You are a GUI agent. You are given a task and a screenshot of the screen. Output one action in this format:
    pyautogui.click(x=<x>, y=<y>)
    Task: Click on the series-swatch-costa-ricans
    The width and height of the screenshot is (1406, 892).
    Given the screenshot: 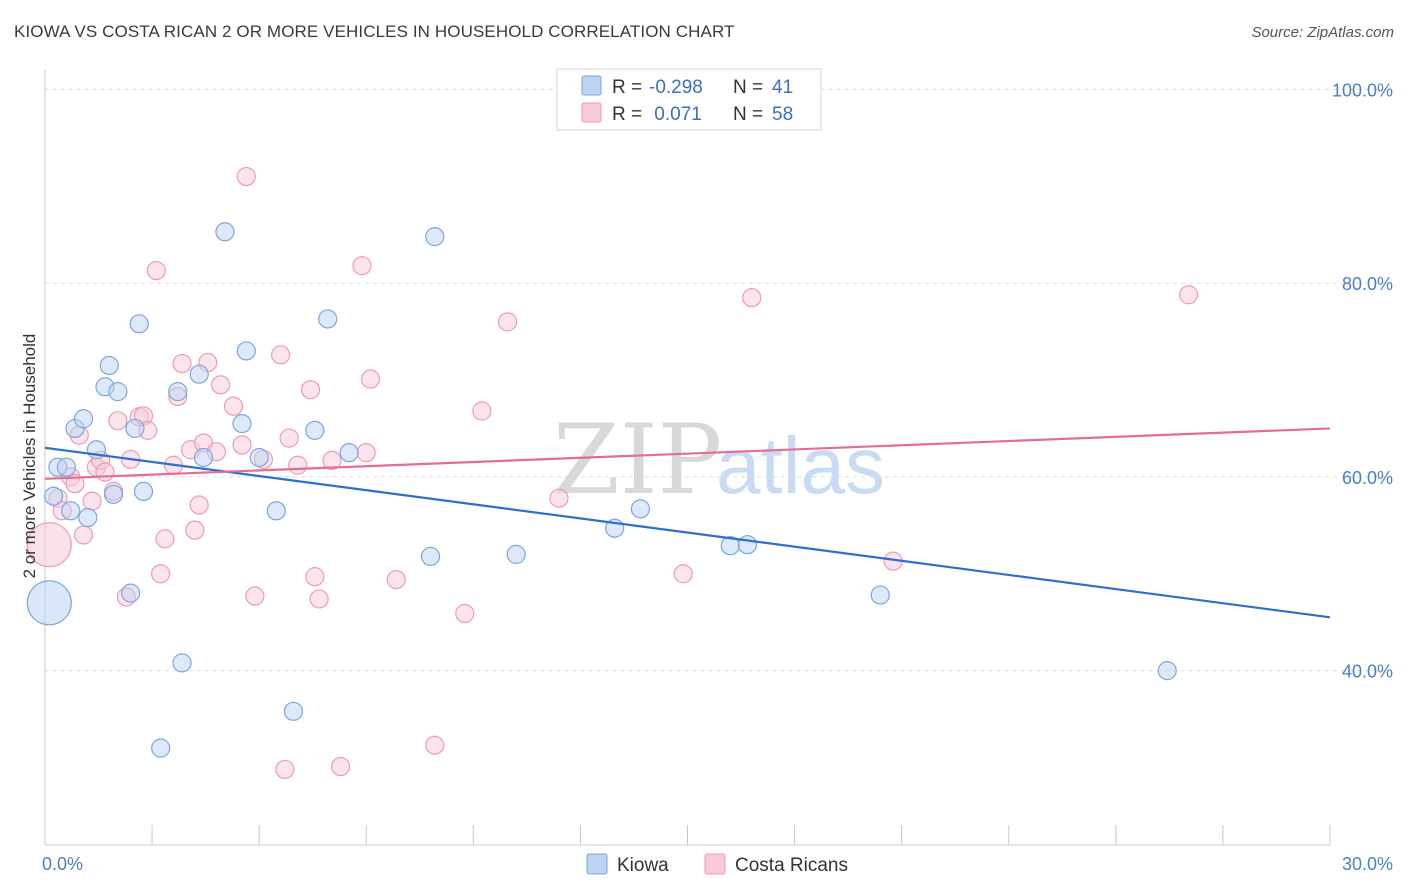 What is the action you would take?
    pyautogui.click(x=715, y=864)
    